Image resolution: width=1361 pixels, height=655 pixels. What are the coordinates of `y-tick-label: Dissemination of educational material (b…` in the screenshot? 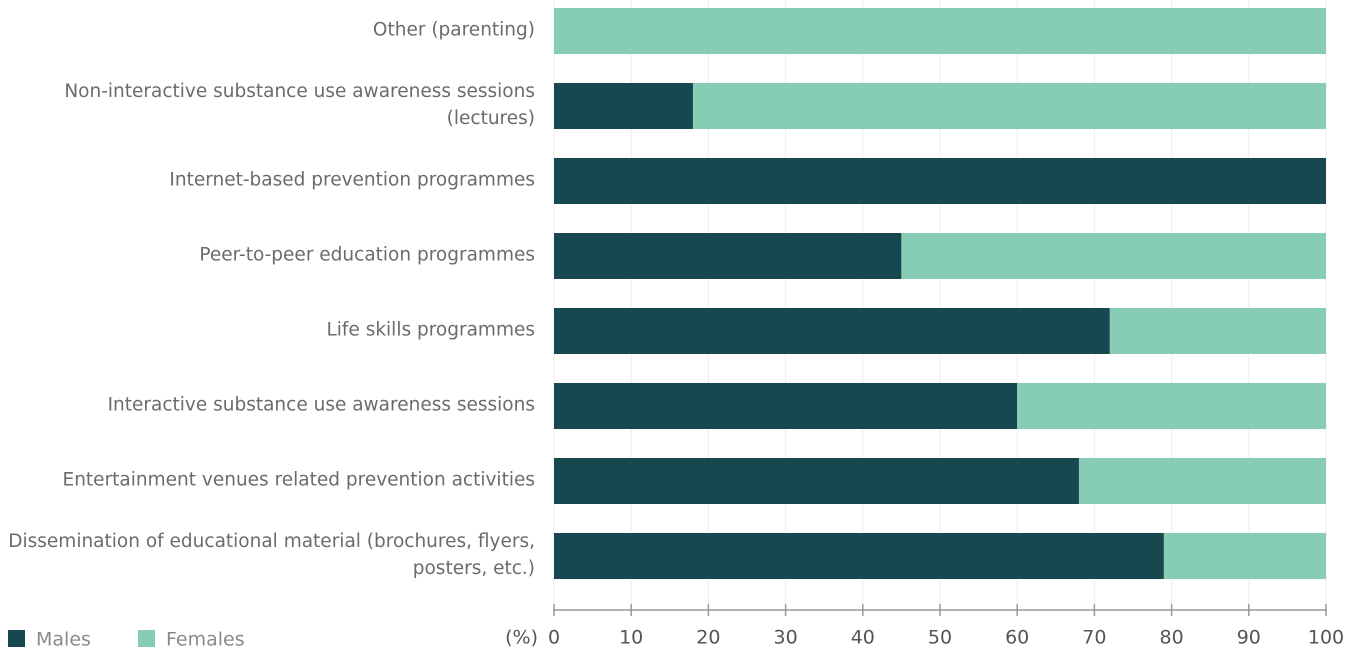 It's located at (271, 555).